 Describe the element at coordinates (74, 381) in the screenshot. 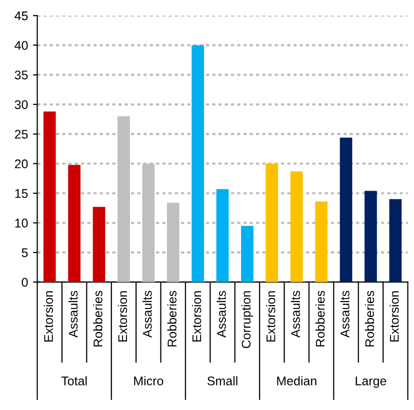

I see `text: Total` at that location.